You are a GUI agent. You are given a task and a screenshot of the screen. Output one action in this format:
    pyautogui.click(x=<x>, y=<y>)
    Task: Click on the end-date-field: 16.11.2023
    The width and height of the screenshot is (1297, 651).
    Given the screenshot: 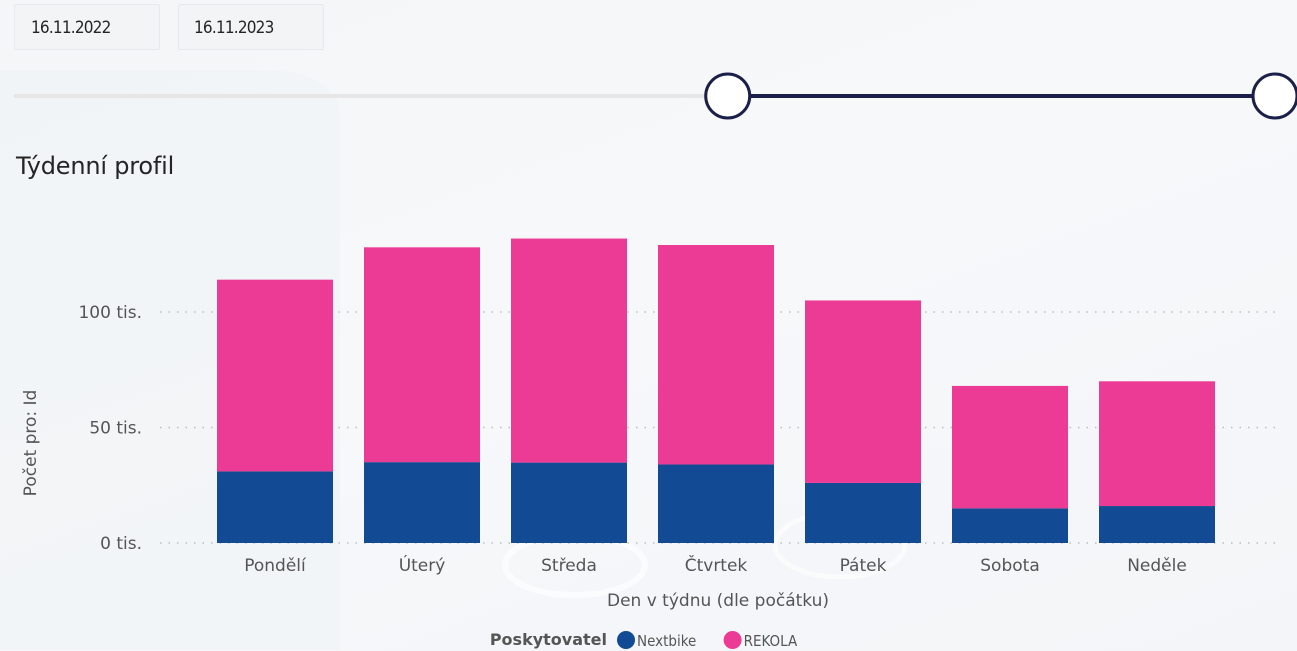 What is the action you would take?
    pyautogui.click(x=251, y=27)
    